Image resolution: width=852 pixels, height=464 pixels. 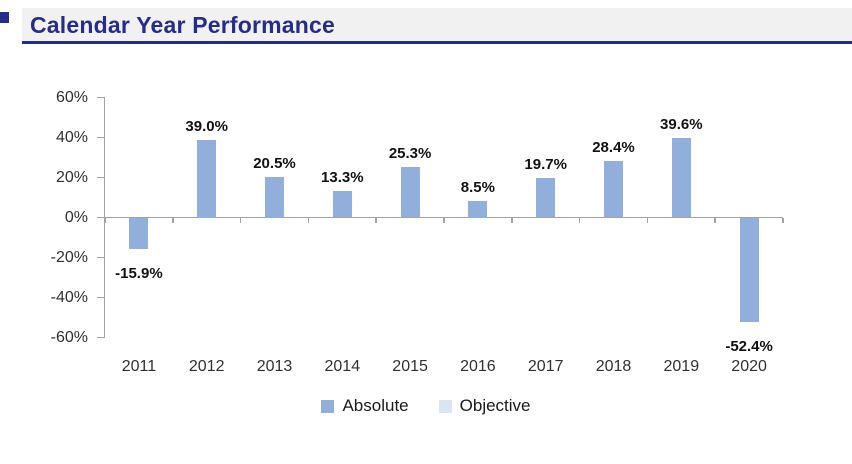 What do you see at coordinates (342, 366) in the screenshot?
I see `x-axis-label-2014: 2014` at bounding box center [342, 366].